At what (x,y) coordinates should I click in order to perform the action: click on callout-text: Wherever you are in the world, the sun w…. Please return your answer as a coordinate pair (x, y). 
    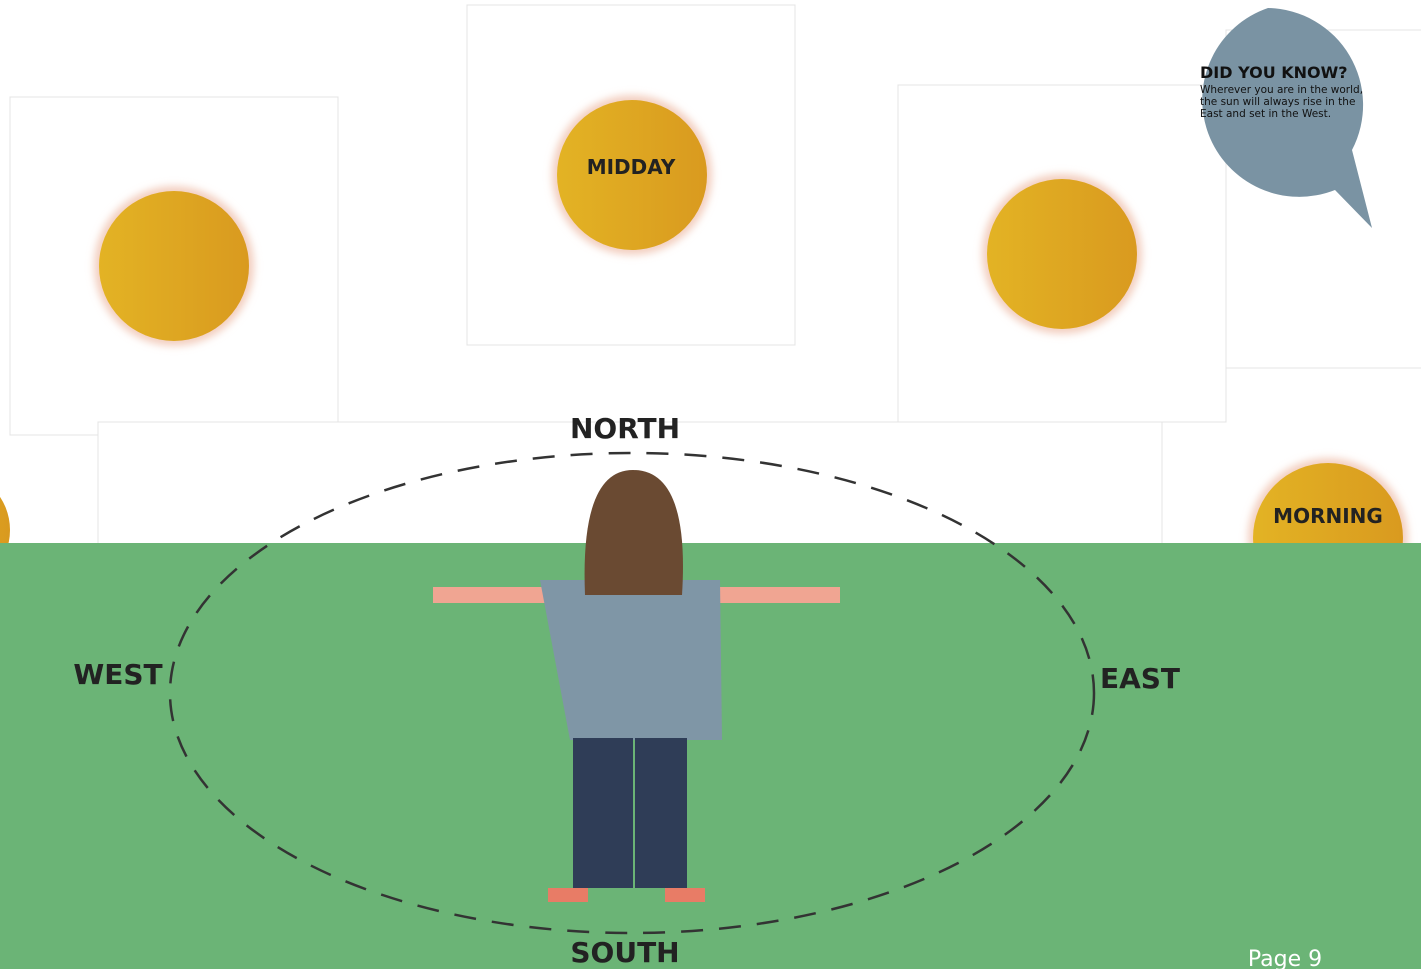
    Looking at the image, I should click on (1282, 102).